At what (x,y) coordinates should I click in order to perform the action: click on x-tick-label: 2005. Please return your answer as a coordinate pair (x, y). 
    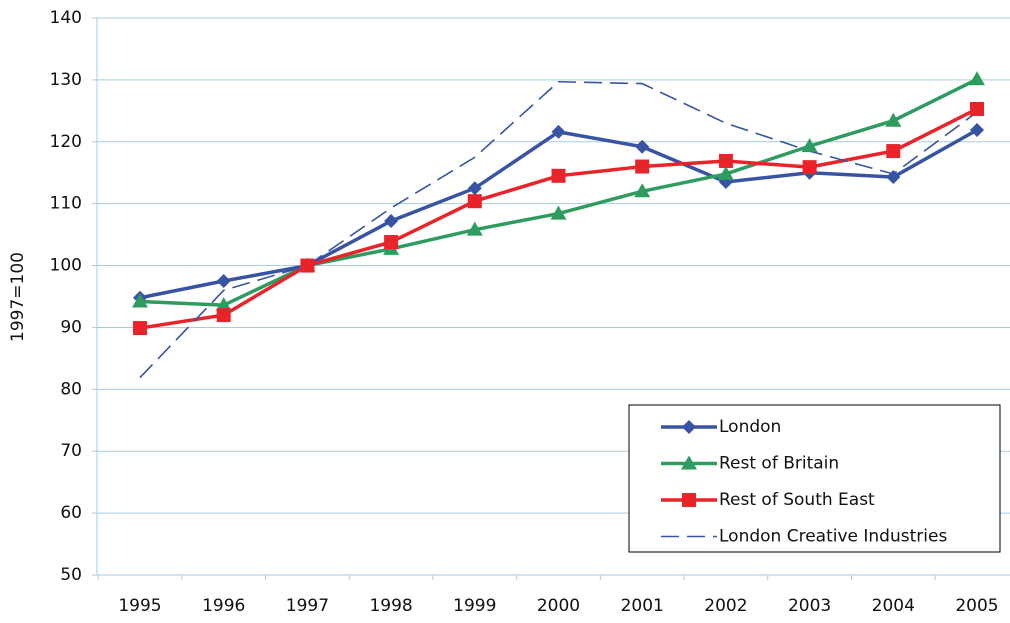
    Looking at the image, I should click on (976, 606).